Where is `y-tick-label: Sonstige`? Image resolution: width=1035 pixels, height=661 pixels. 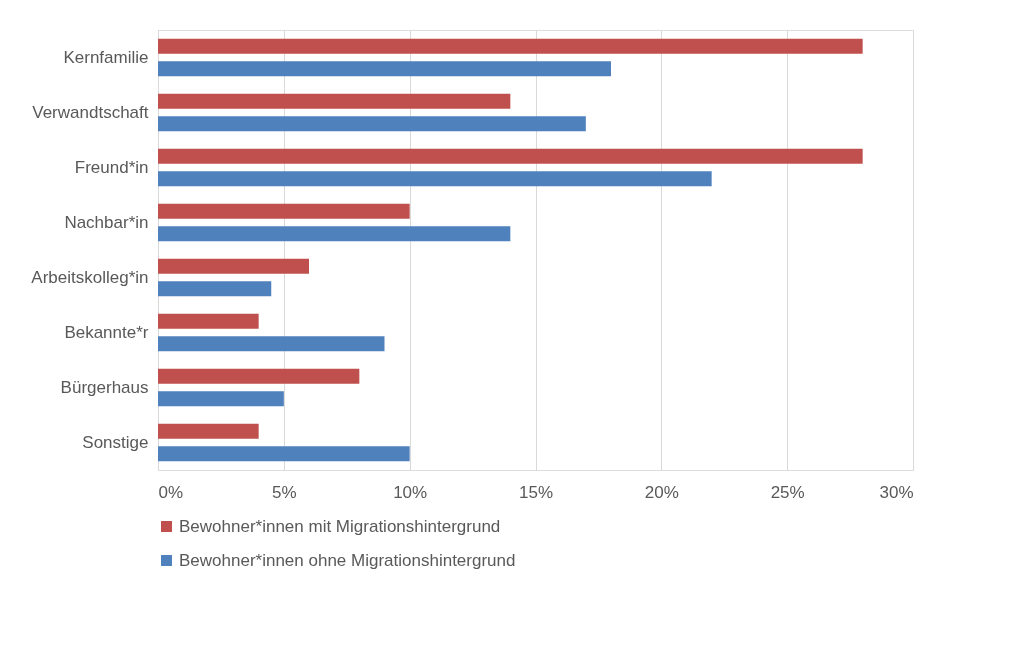 y-tick-label: Sonstige is located at coordinates (115, 442).